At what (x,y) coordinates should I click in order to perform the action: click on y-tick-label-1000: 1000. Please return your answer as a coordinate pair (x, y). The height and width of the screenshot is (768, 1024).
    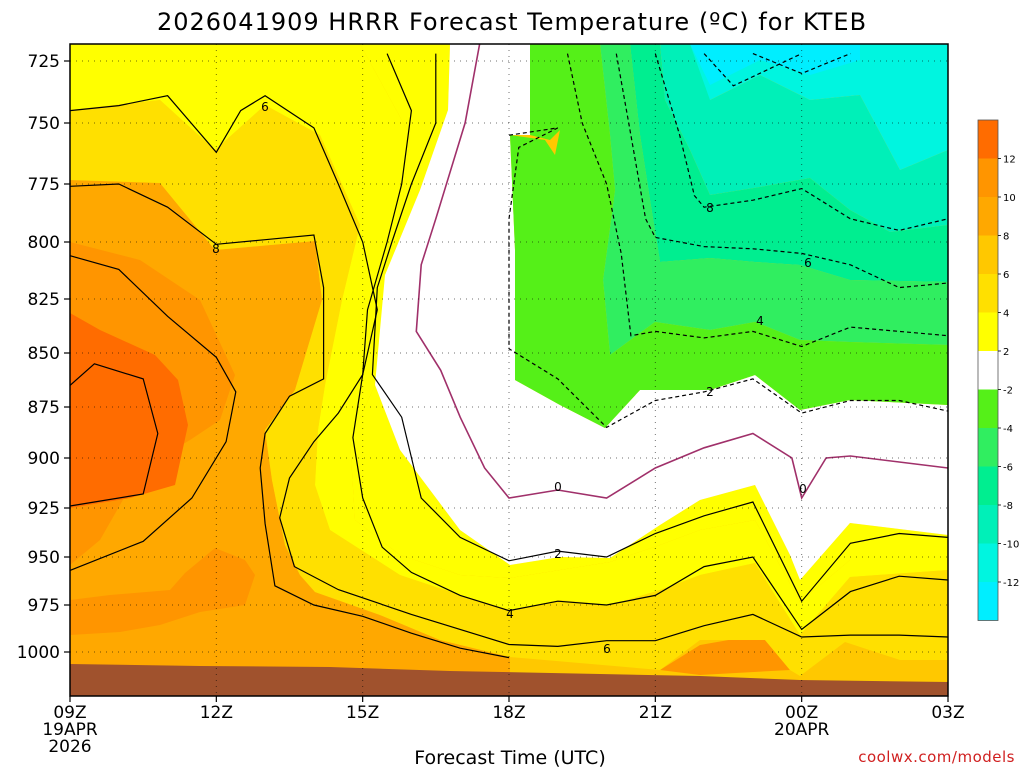
    Looking at the image, I should click on (38, 653).